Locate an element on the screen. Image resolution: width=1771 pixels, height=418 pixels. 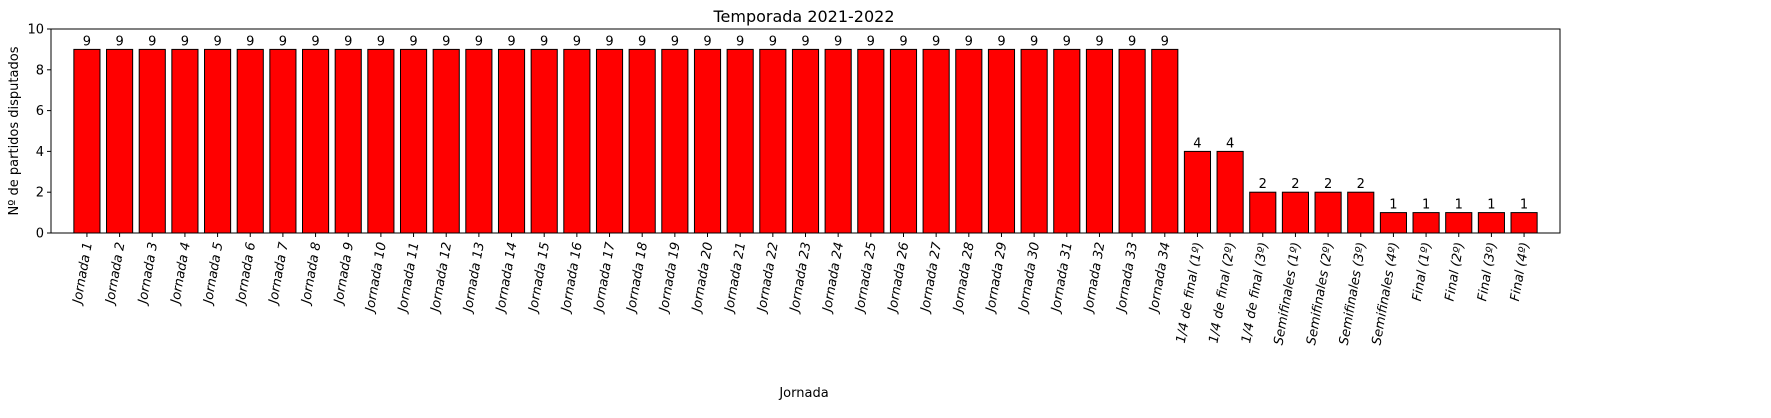
x-tick-label: Jornada 7 is located at coordinates (279, 273).